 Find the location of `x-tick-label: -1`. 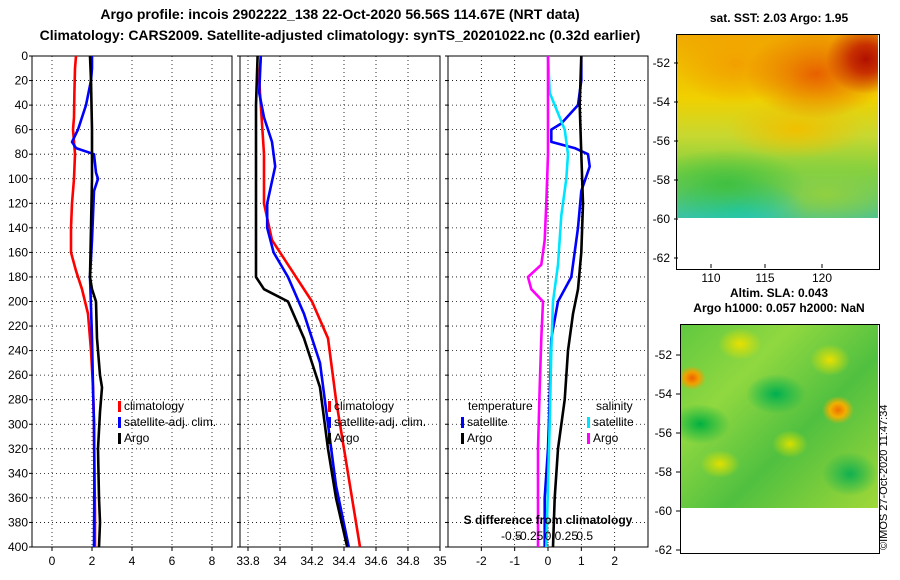

x-tick-label: -1 is located at coordinates (514, 561).